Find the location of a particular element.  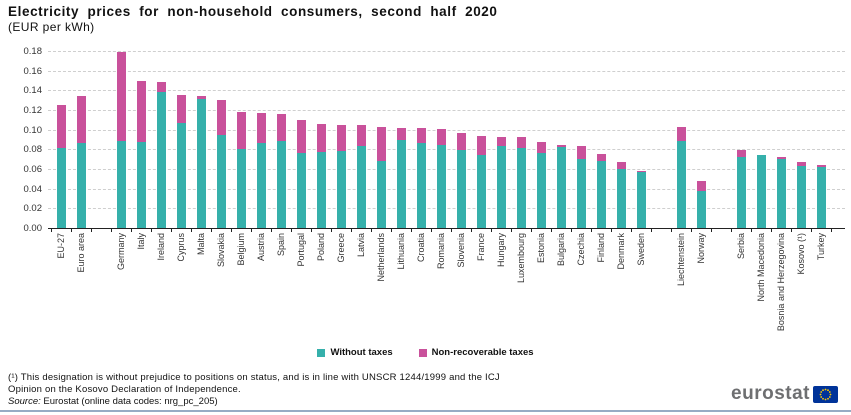

x-axis-category-label: Malta is located at coordinates (201, 244).